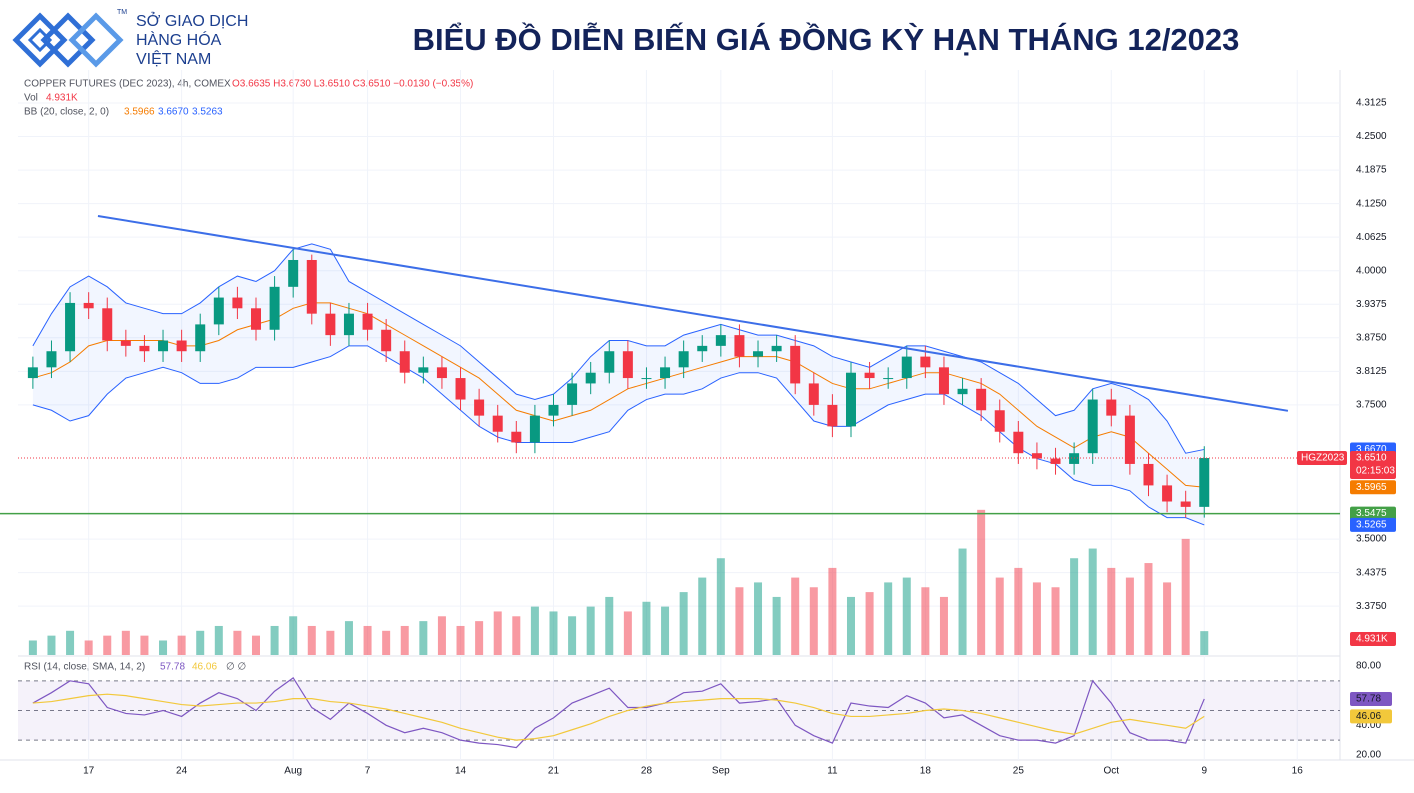  What do you see at coordinates (139, 112) in the screenshot?
I see `bb-legend-value: 3.5966` at bounding box center [139, 112].